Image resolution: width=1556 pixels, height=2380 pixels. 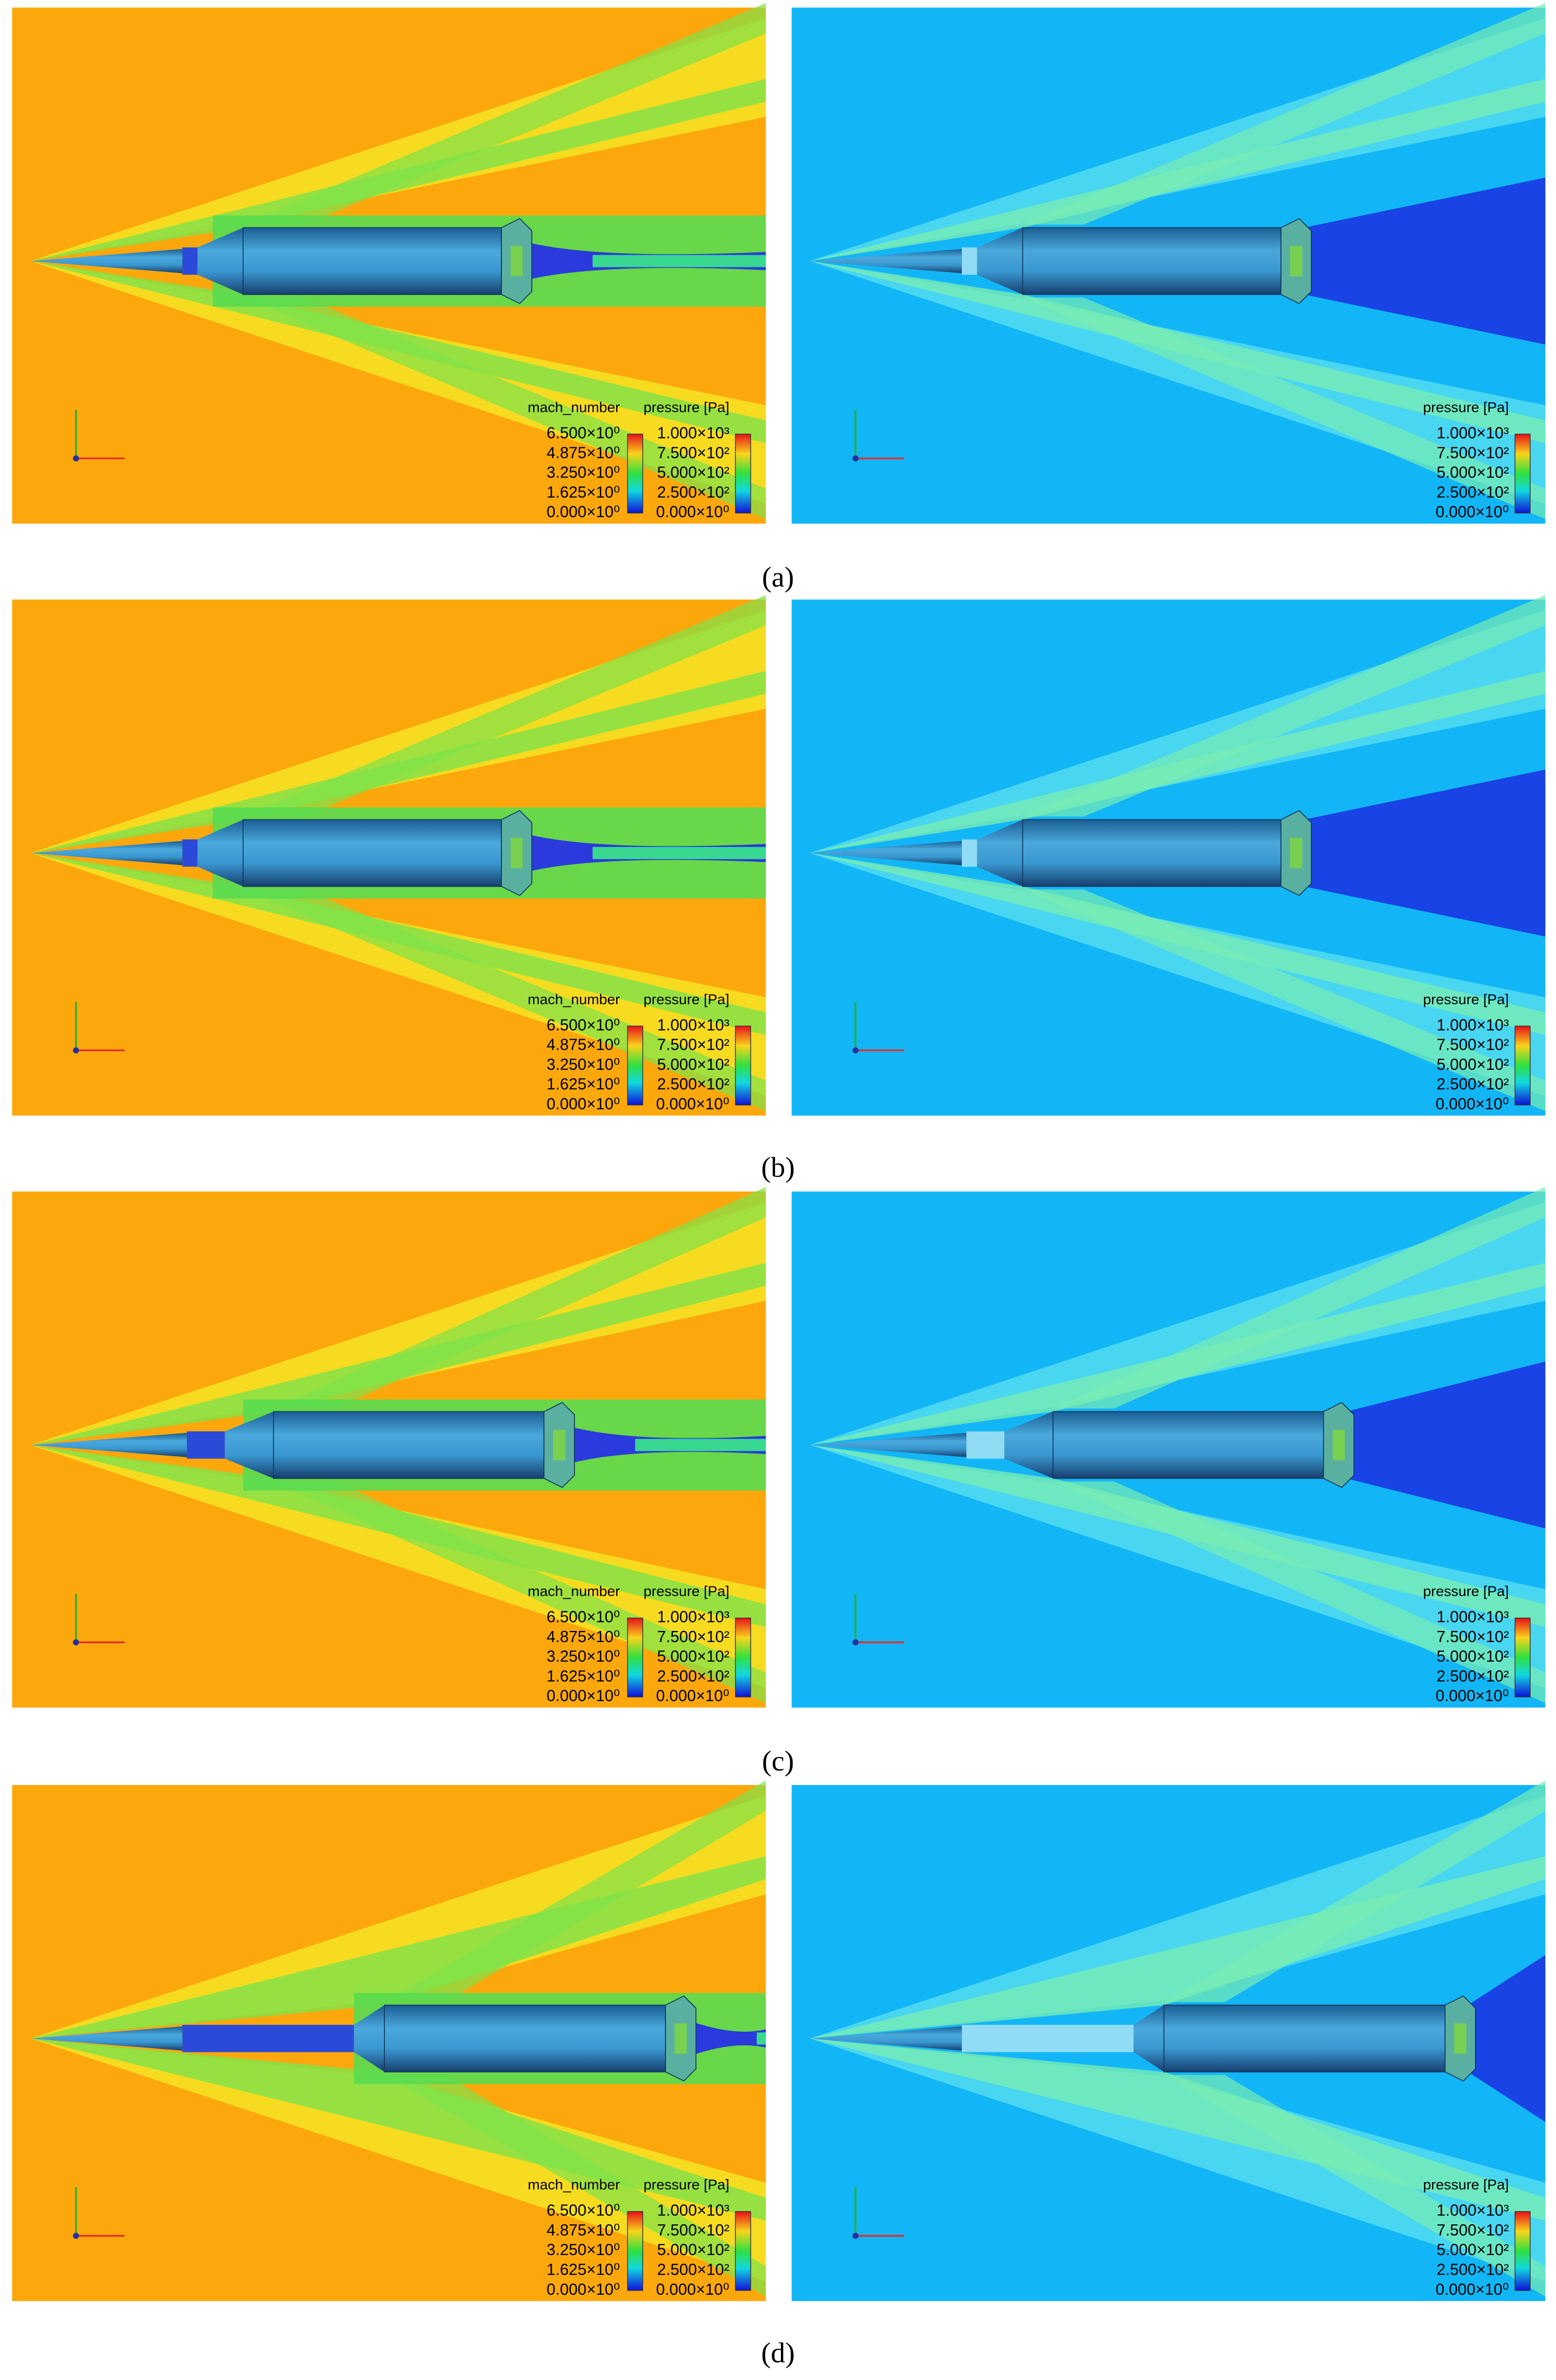 What do you see at coordinates (583, 2211) in the screenshot?
I see `legend-tick-label: 6.500×10⁰` at bounding box center [583, 2211].